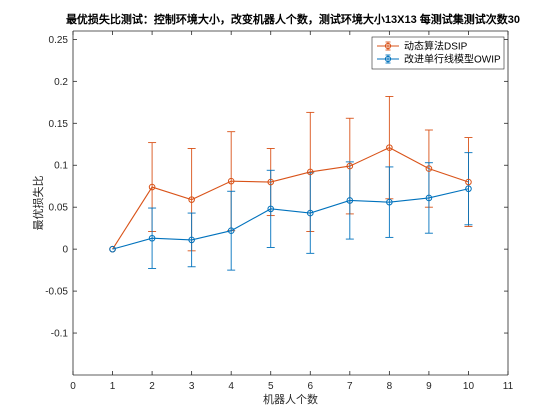  What do you see at coordinates (192, 386) in the screenshot?
I see `x-tick-label: 3` at bounding box center [192, 386].